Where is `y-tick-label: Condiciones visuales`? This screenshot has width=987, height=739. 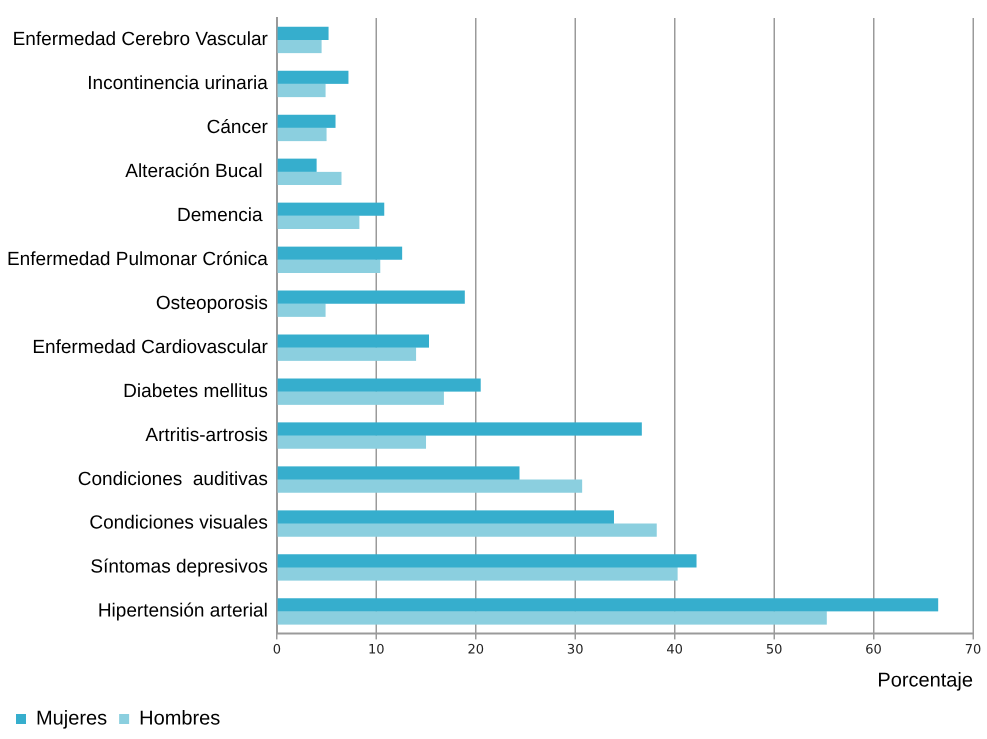 y-tick-label: Condiciones visuales is located at coordinates (178, 523).